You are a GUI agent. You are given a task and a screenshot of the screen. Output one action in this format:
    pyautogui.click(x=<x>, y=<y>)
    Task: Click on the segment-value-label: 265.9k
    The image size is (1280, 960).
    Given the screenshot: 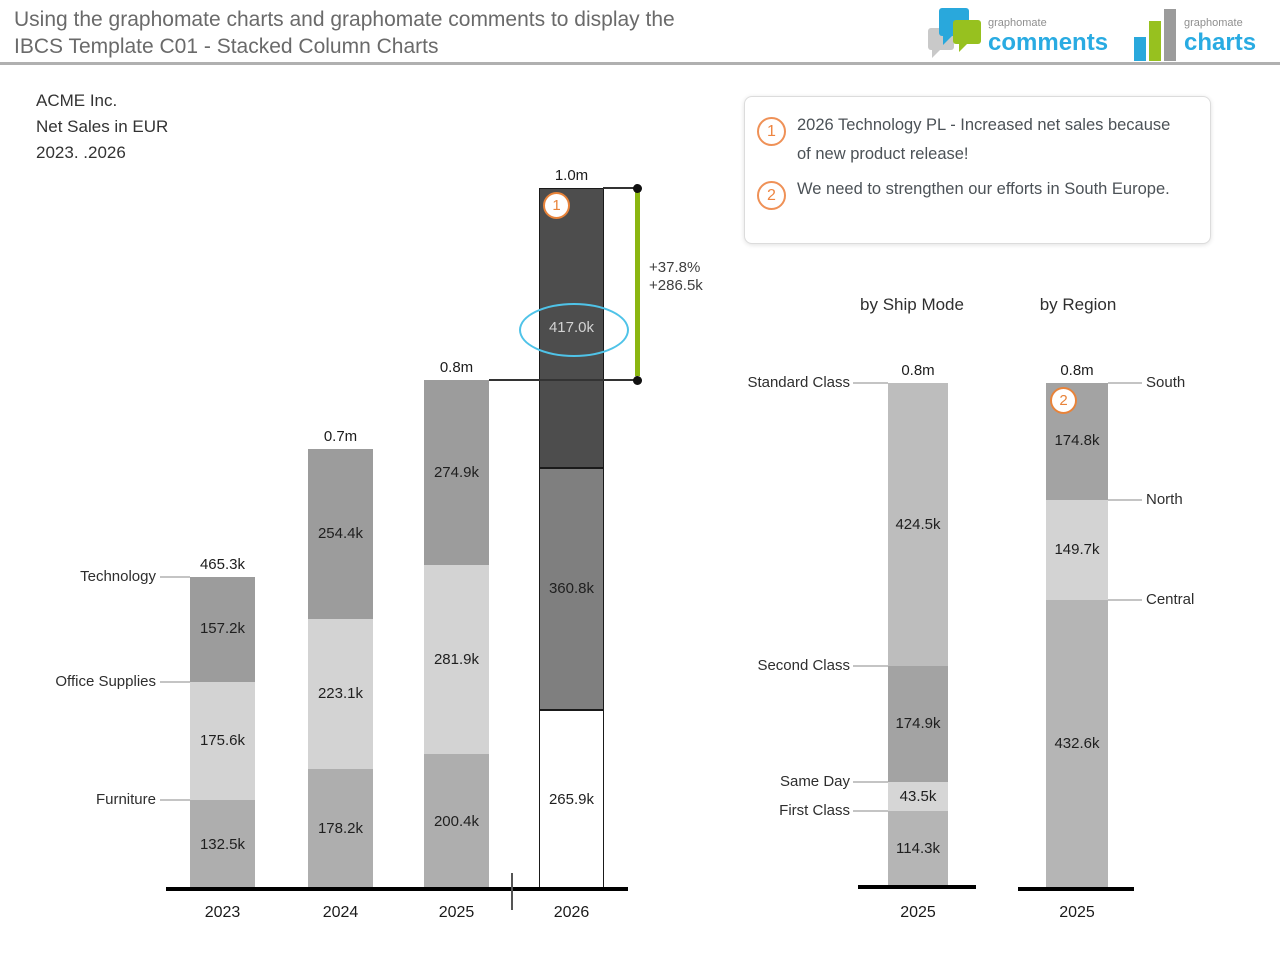 What is the action you would take?
    pyautogui.click(x=571, y=799)
    